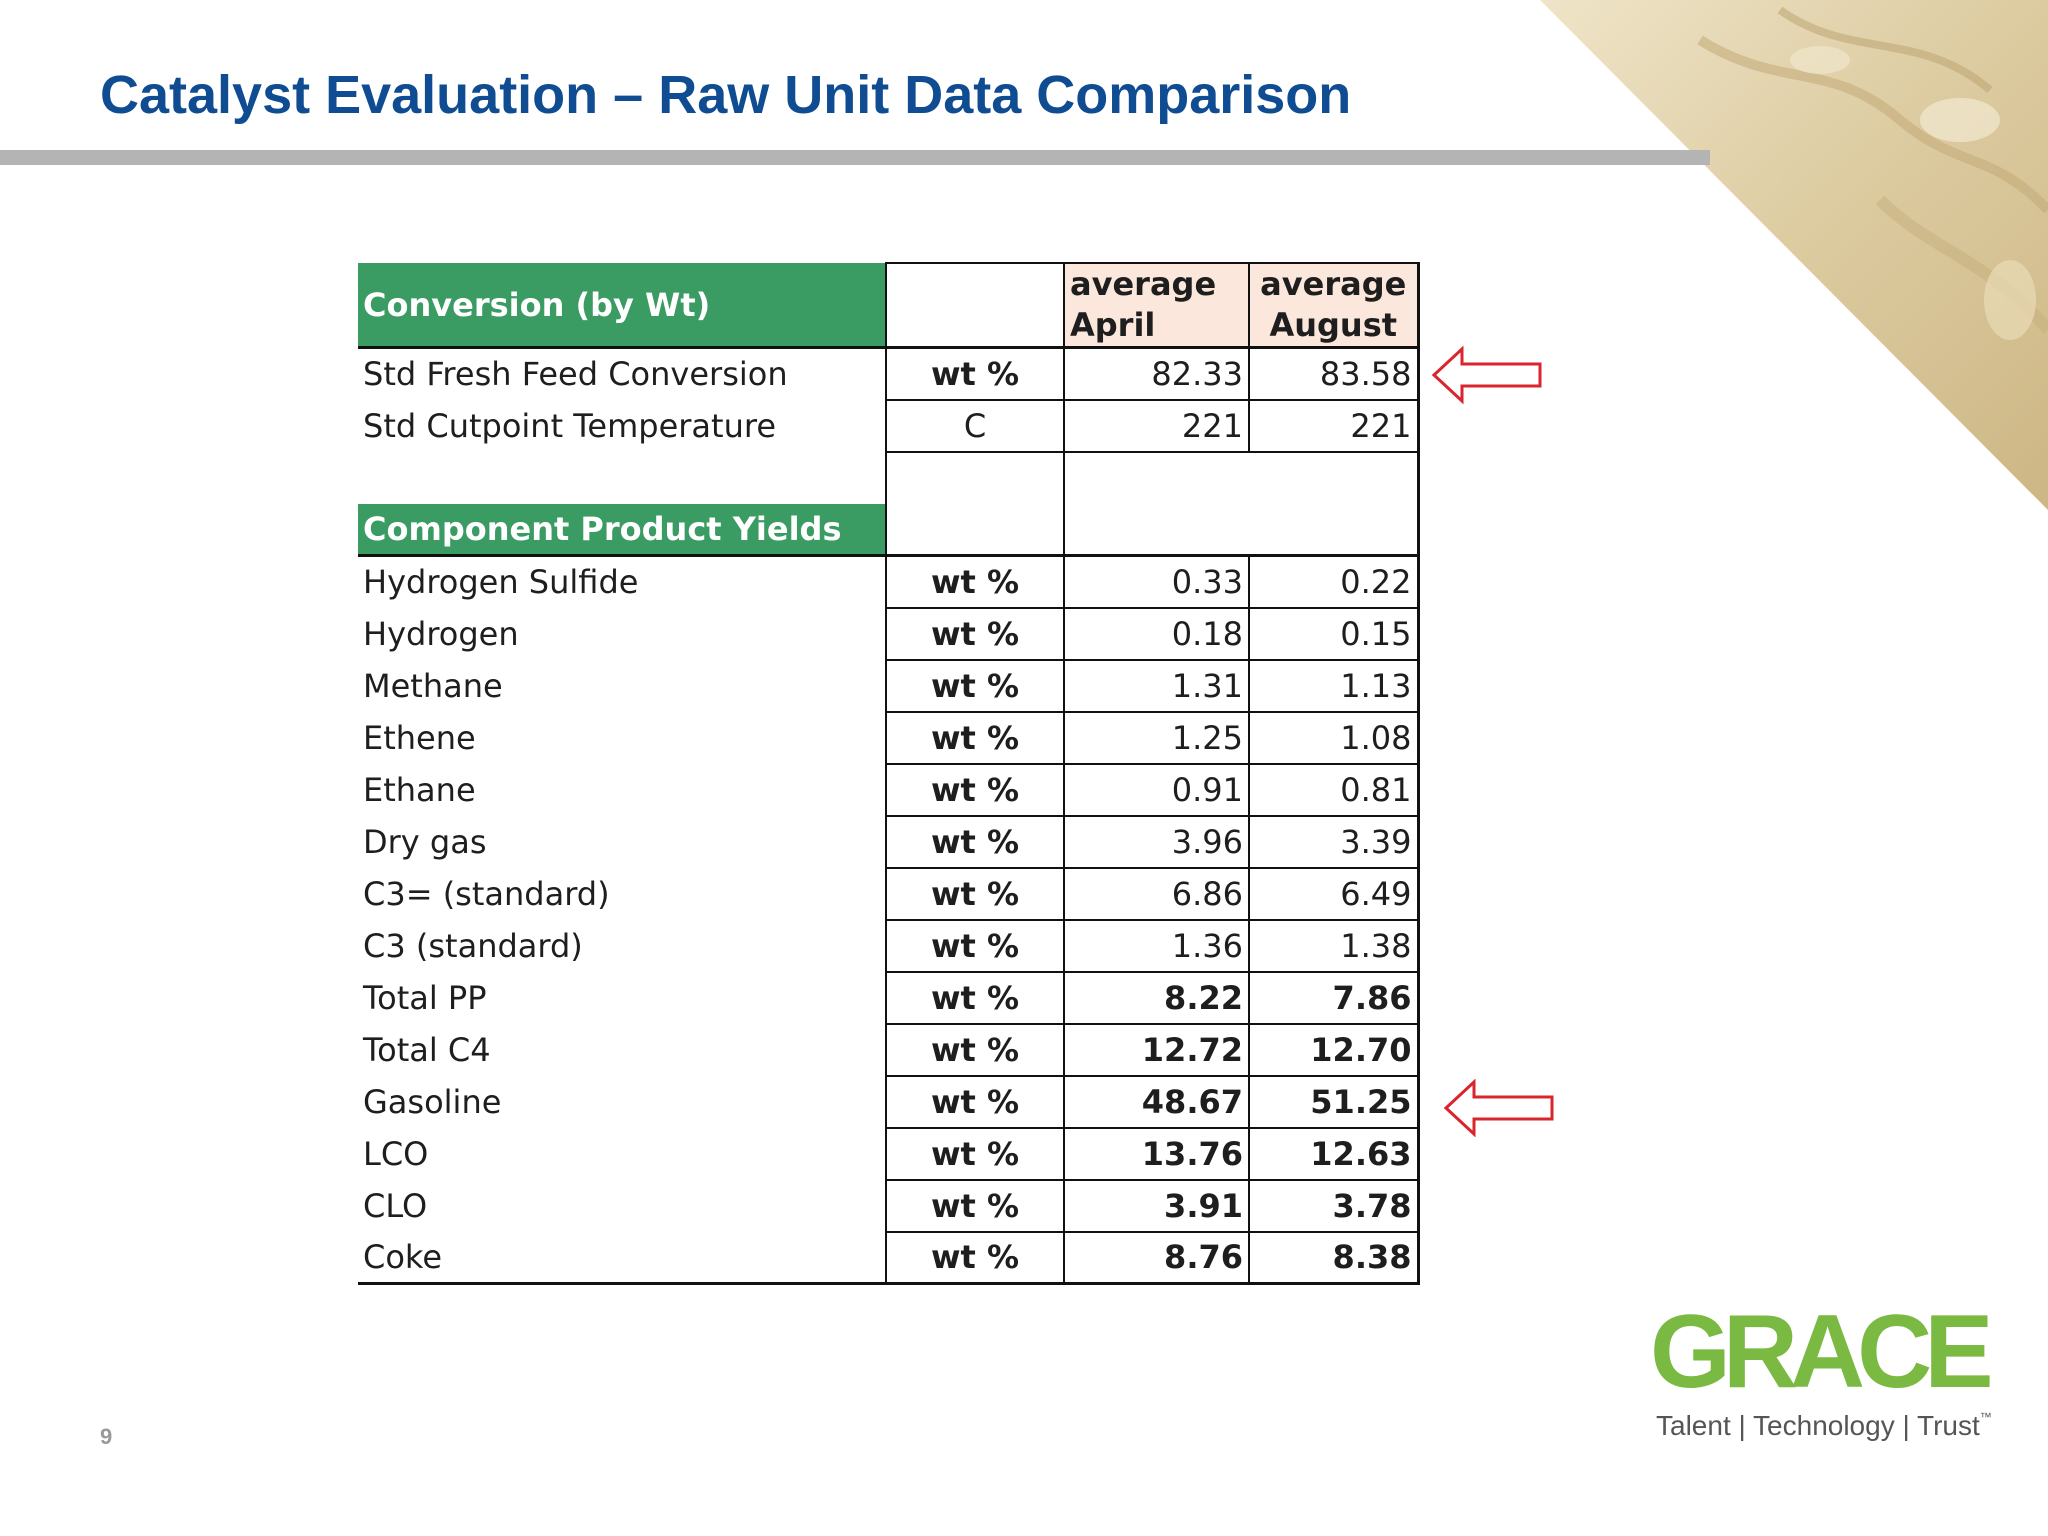 The height and width of the screenshot is (1536, 2048). I want to click on table-row: Ethane wt % 0.91 0.81, so click(889, 789).